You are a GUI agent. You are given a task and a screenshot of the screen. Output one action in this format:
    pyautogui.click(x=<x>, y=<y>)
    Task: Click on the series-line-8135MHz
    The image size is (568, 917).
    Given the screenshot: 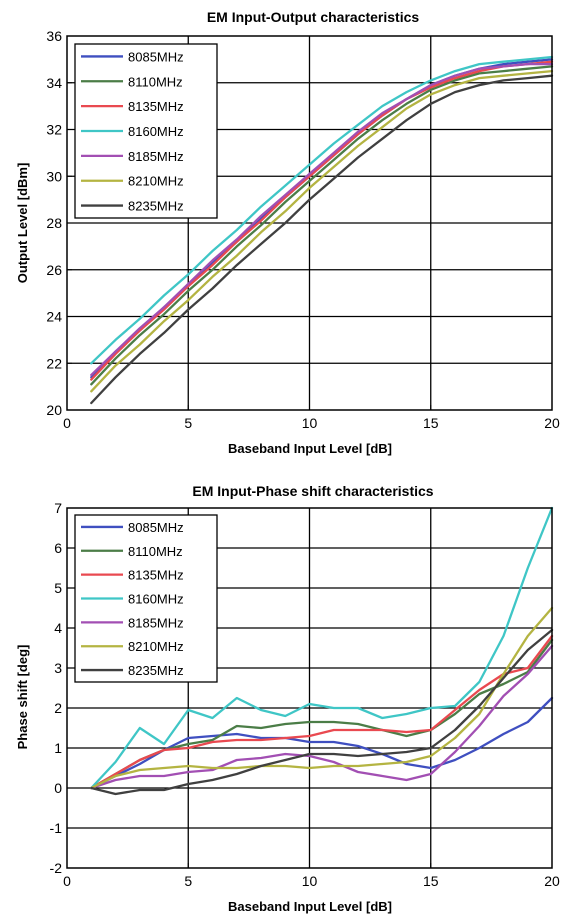 What is the action you would take?
    pyautogui.click(x=322, y=712)
    